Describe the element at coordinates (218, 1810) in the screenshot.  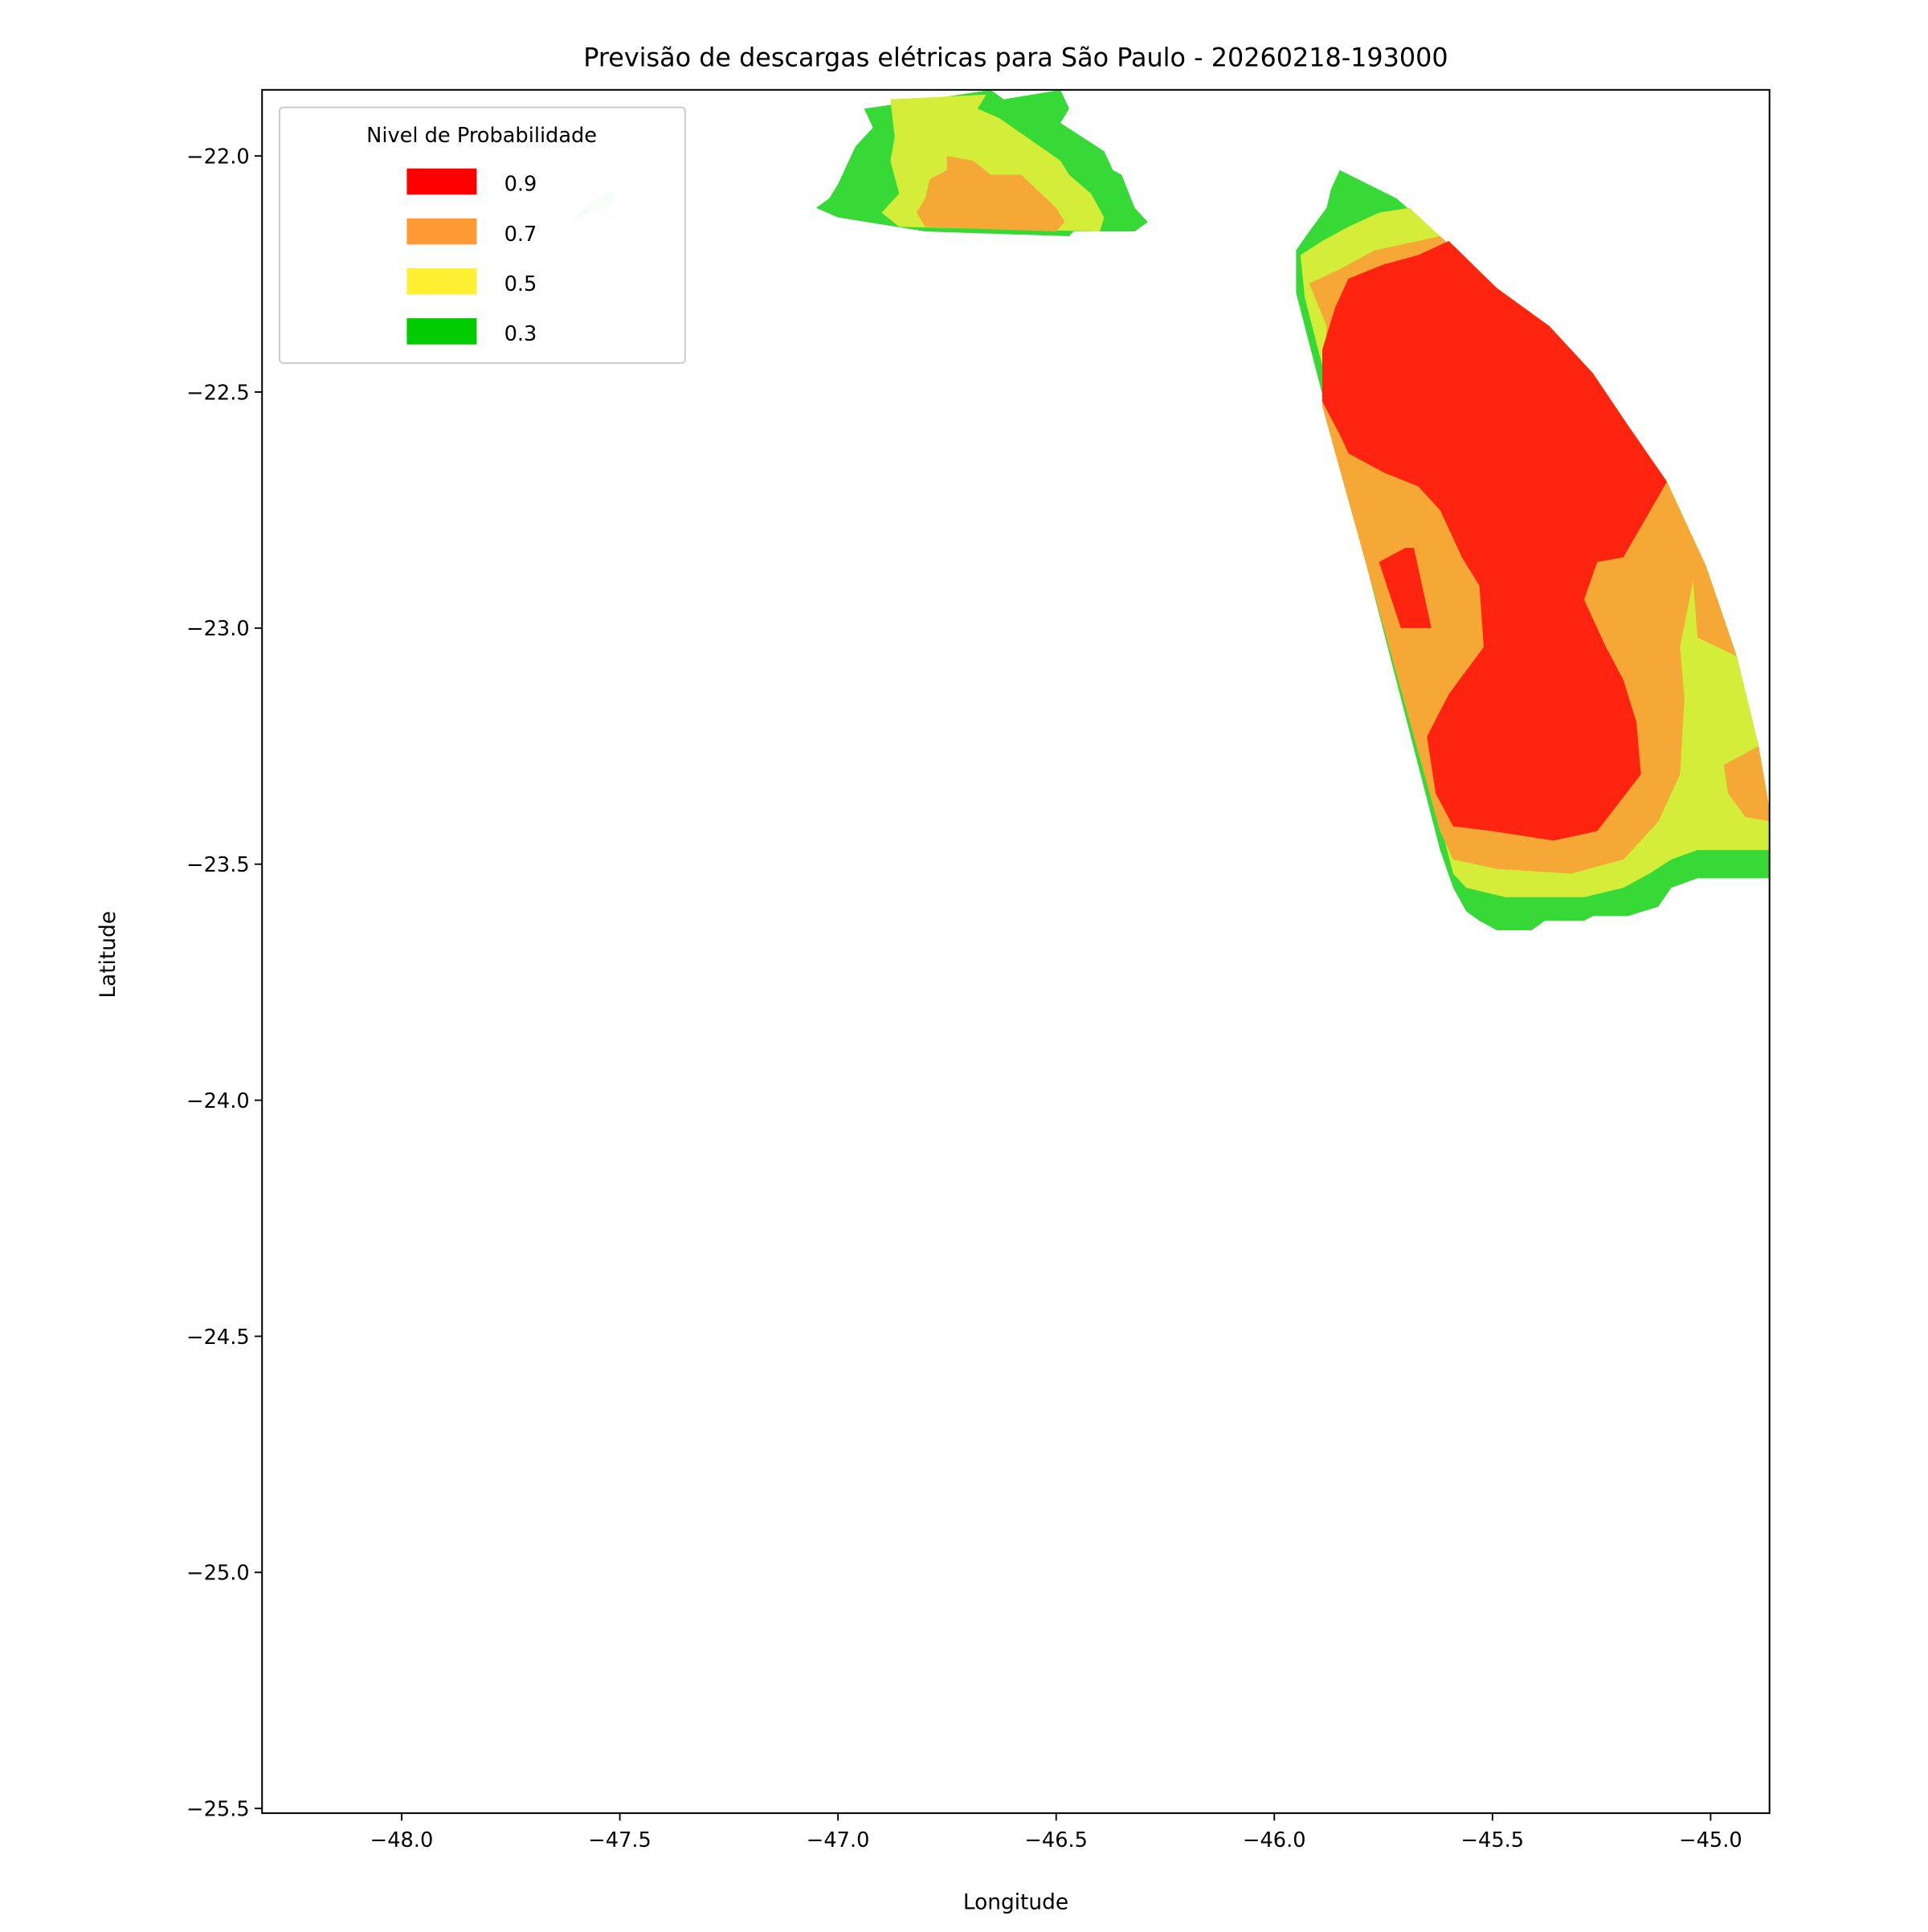
I see `y-tick-label: −25.5` at that location.